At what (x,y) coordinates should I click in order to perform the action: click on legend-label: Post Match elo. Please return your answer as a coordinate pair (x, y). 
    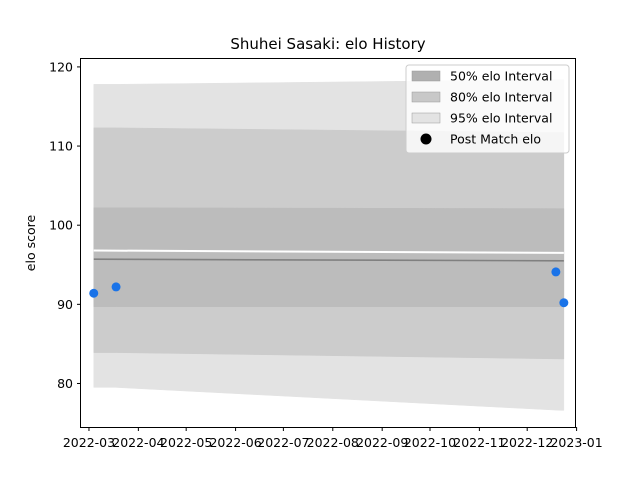
    Looking at the image, I should click on (495, 139).